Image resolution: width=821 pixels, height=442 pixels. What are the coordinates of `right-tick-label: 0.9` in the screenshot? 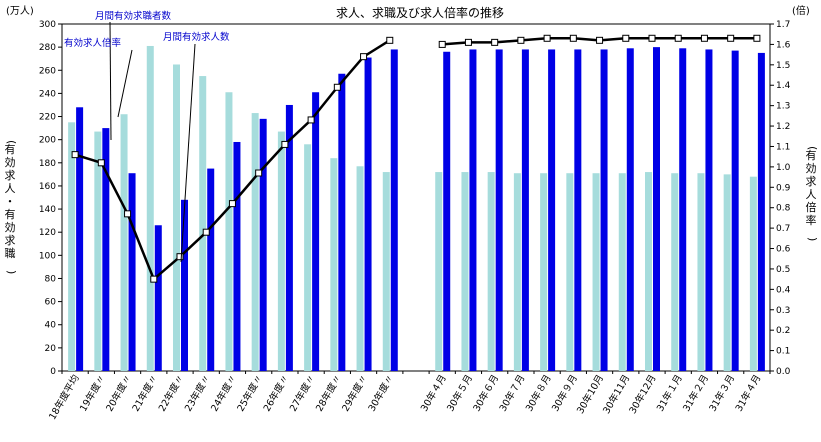 It's located at (783, 188).